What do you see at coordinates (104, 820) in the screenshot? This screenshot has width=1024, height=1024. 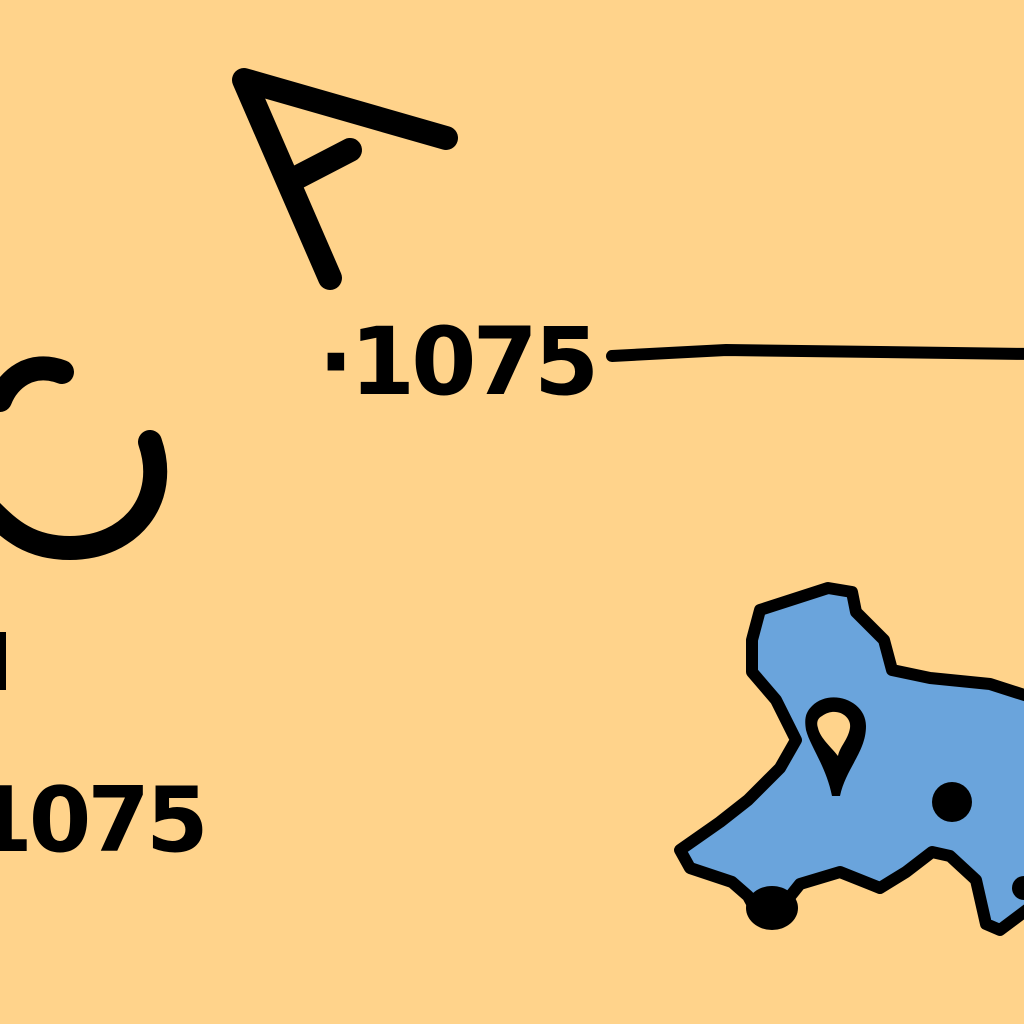 I see `bottom-readout: ·1075` at bounding box center [104, 820].